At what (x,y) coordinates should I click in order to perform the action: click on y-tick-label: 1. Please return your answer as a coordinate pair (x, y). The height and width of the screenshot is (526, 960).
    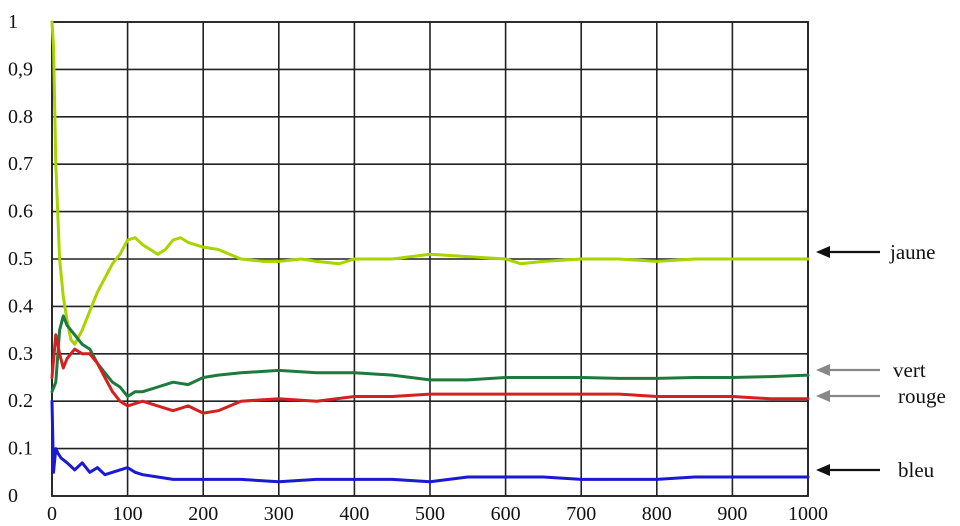
    Looking at the image, I should click on (13, 22).